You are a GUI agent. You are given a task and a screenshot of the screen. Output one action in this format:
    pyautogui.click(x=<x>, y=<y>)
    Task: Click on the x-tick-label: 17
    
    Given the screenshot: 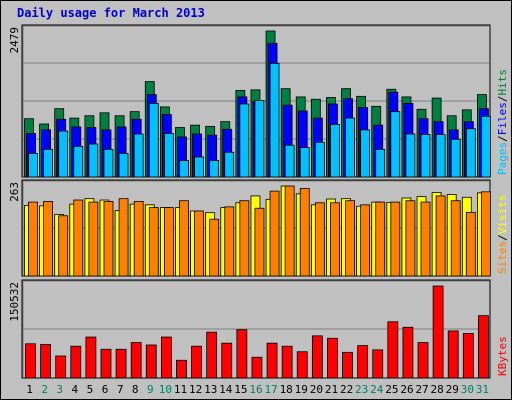 What is the action you would take?
    pyautogui.click(x=270, y=389)
    